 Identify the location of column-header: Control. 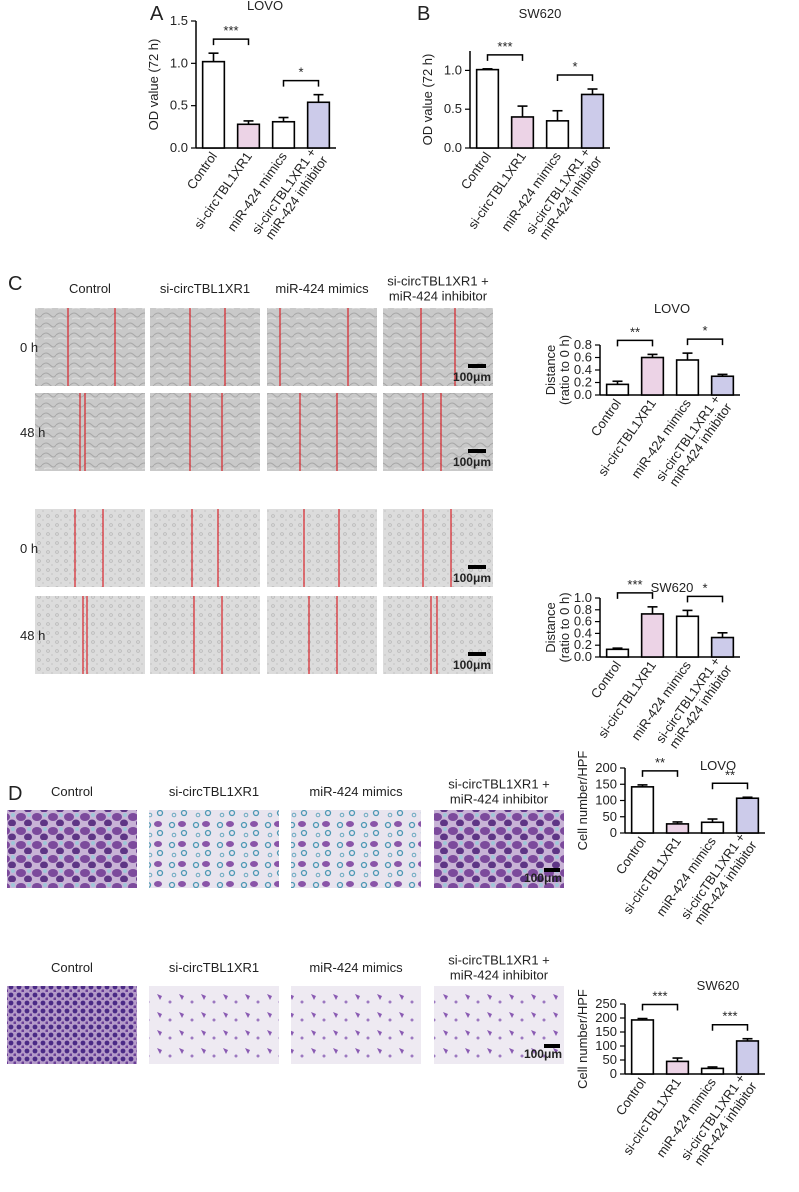
(72, 791).